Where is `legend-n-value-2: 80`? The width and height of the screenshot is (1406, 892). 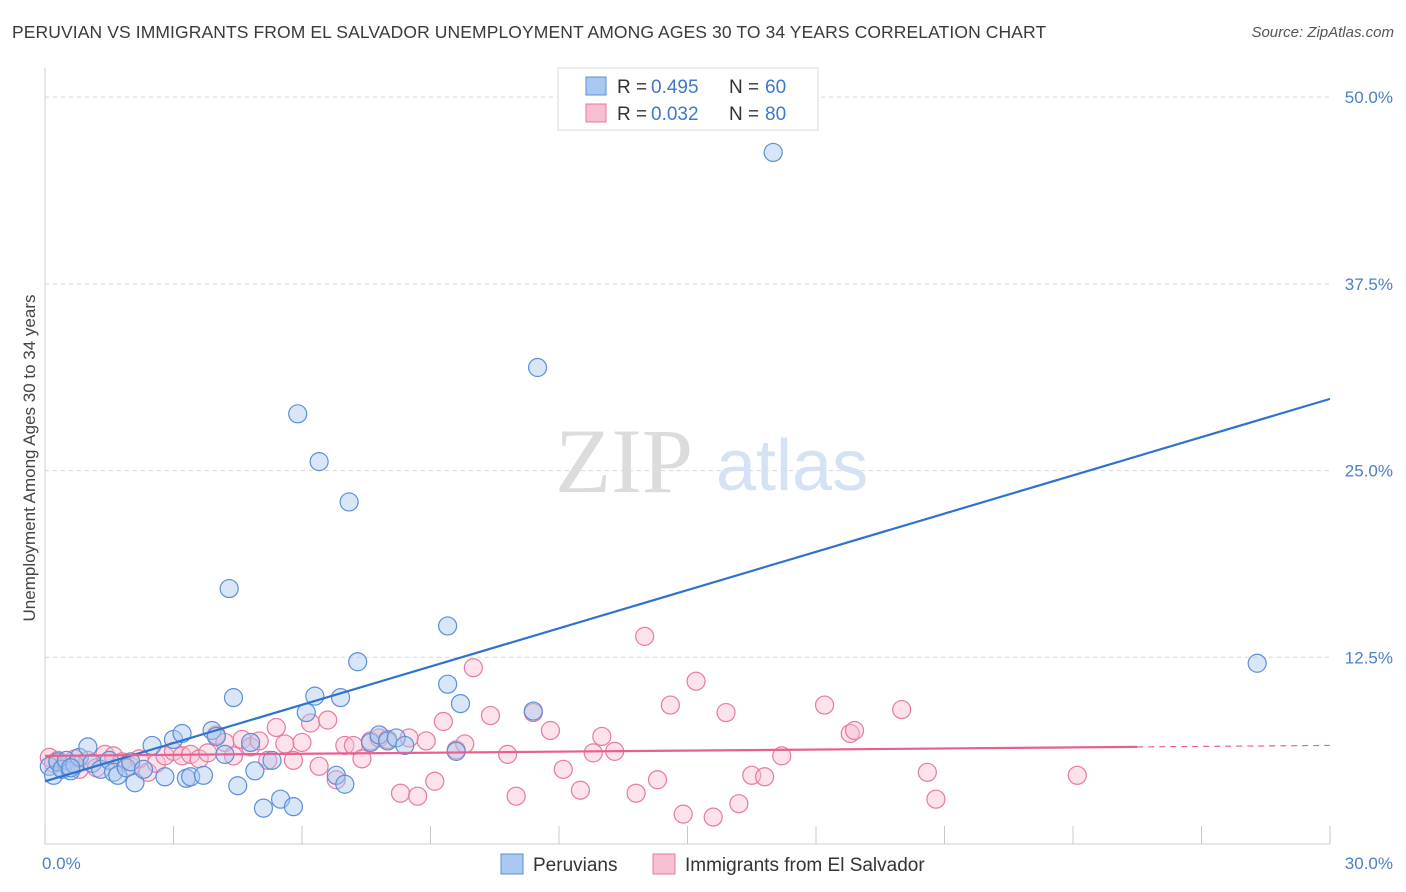
legend-n-value-2: 80 is located at coordinates (775, 114).